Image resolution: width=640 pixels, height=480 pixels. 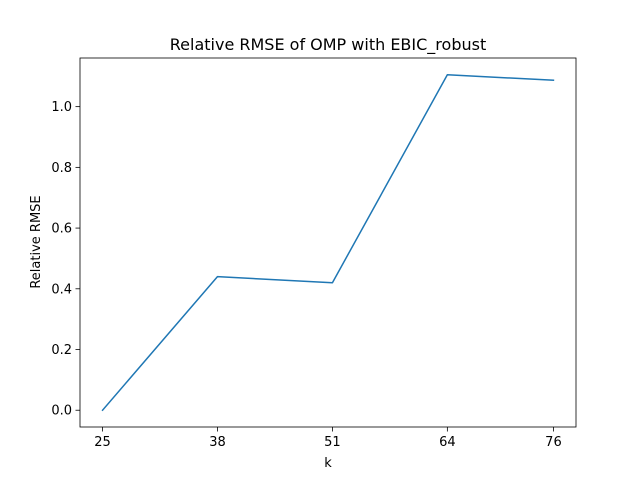 I want to click on y-tick-label-1: 0.2, so click(x=61, y=350).